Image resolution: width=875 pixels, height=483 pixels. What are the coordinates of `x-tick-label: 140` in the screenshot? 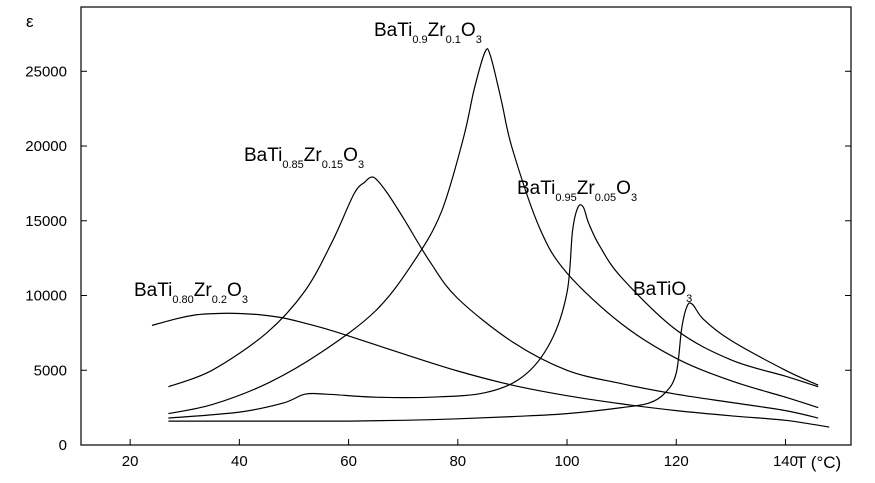 It's located at (785, 461).